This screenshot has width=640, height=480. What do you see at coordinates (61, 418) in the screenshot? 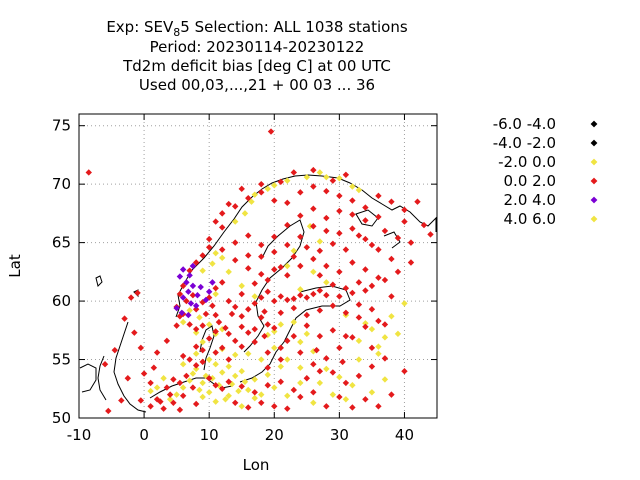
I see `y-tick-label: 50` at bounding box center [61, 418].